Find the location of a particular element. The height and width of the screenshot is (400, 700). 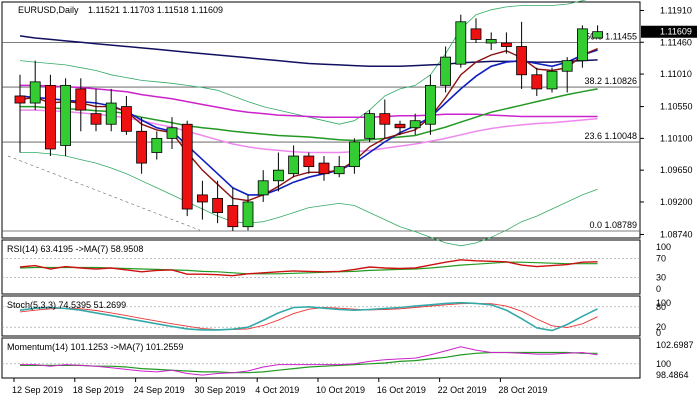

price-tick-label-0: 1.11910 is located at coordinates (676, 10).